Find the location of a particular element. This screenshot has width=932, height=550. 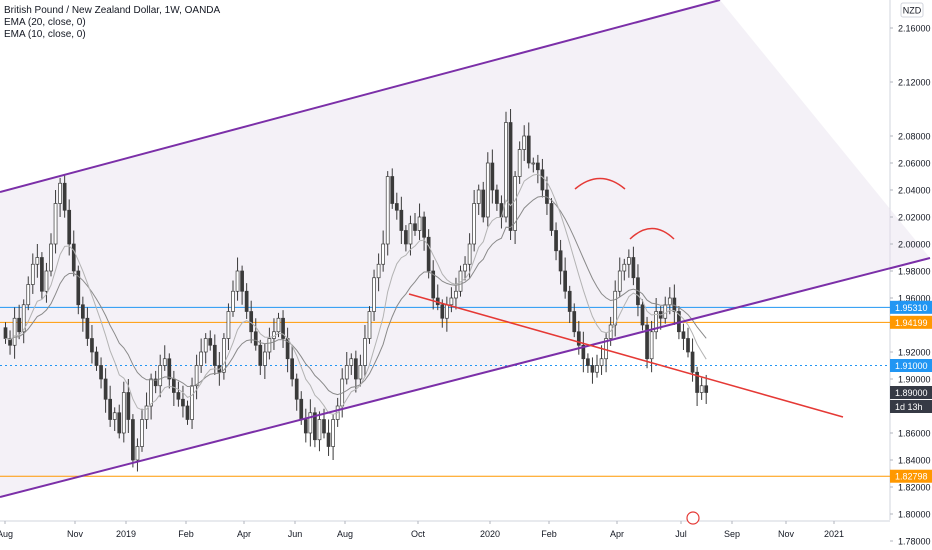

y-tick-label: 1.92000 is located at coordinates (914, 353).